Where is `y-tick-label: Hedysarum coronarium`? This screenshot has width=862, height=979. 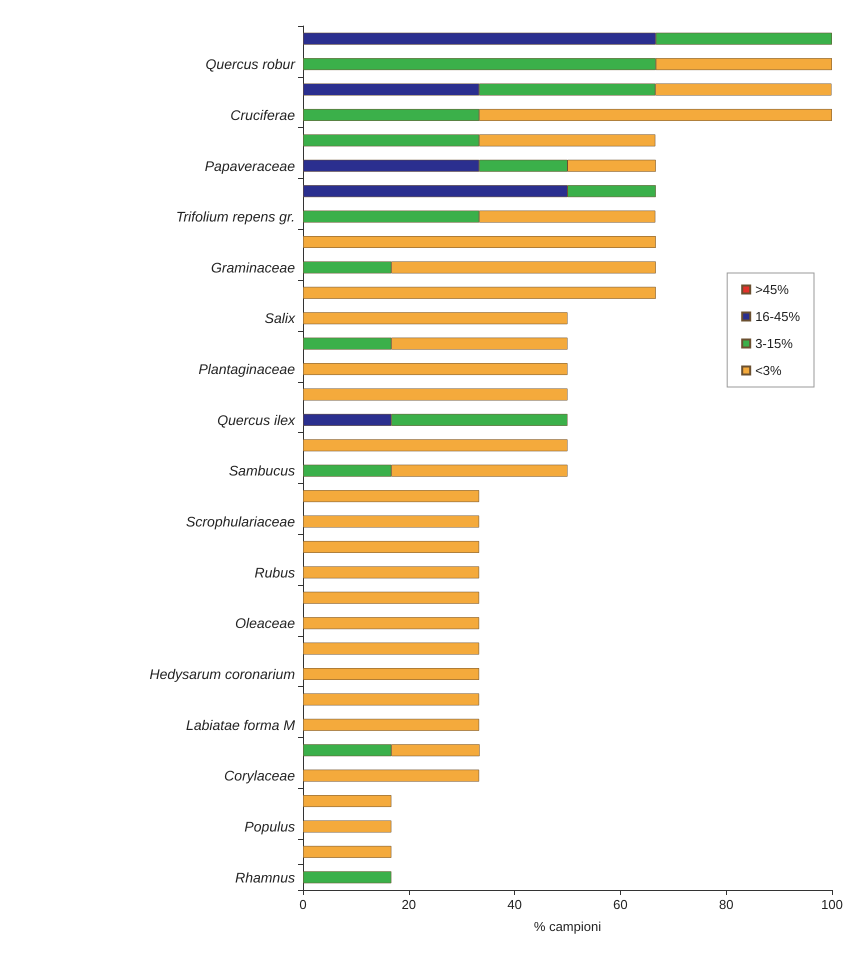 y-tick-label: Hedysarum coronarium is located at coordinates (223, 674).